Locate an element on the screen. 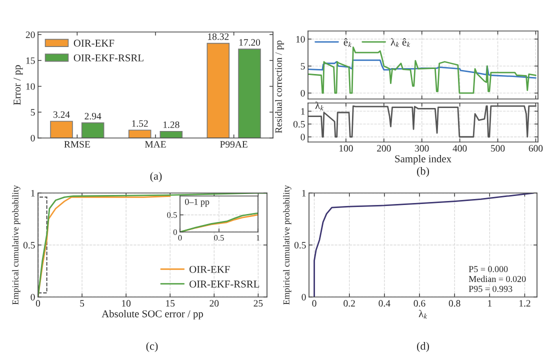 The width and height of the screenshot is (550, 361). legend-label: ê$_{k}$ is located at coordinates (348, 42).